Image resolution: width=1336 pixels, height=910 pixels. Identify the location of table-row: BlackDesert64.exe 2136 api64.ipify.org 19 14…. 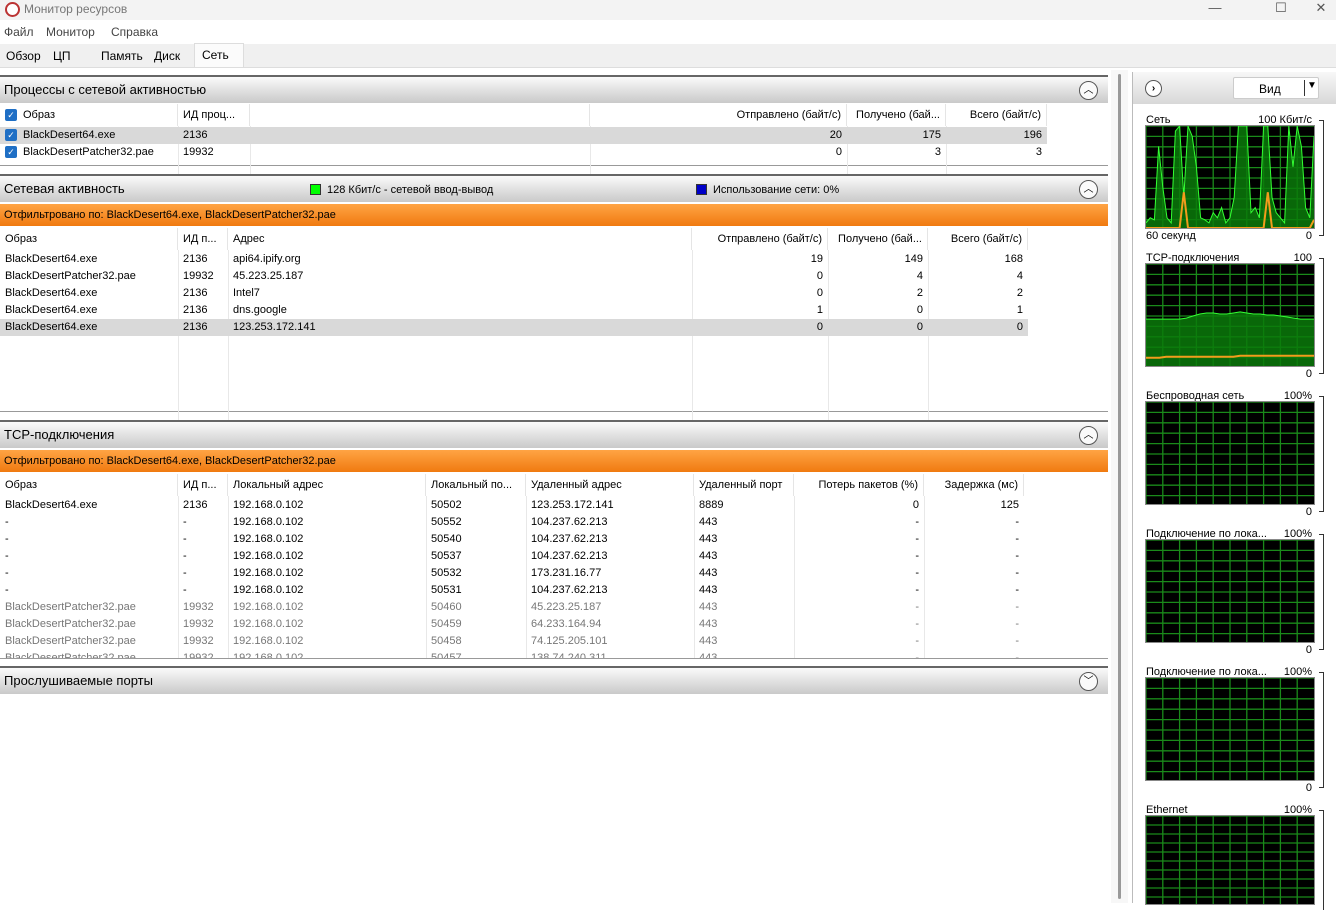
(514, 259).